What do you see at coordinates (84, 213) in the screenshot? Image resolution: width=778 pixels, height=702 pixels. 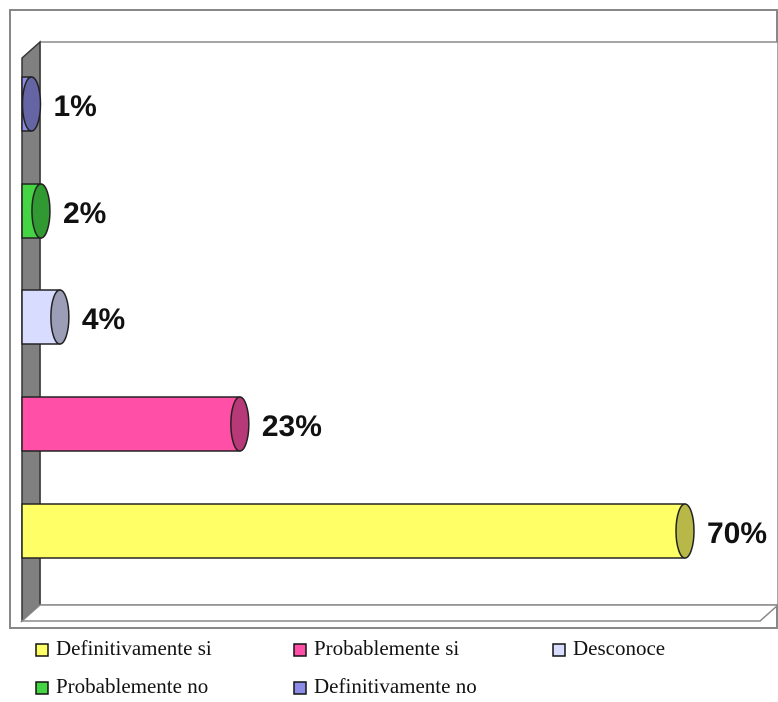 I see `value-label: 2%` at bounding box center [84, 213].